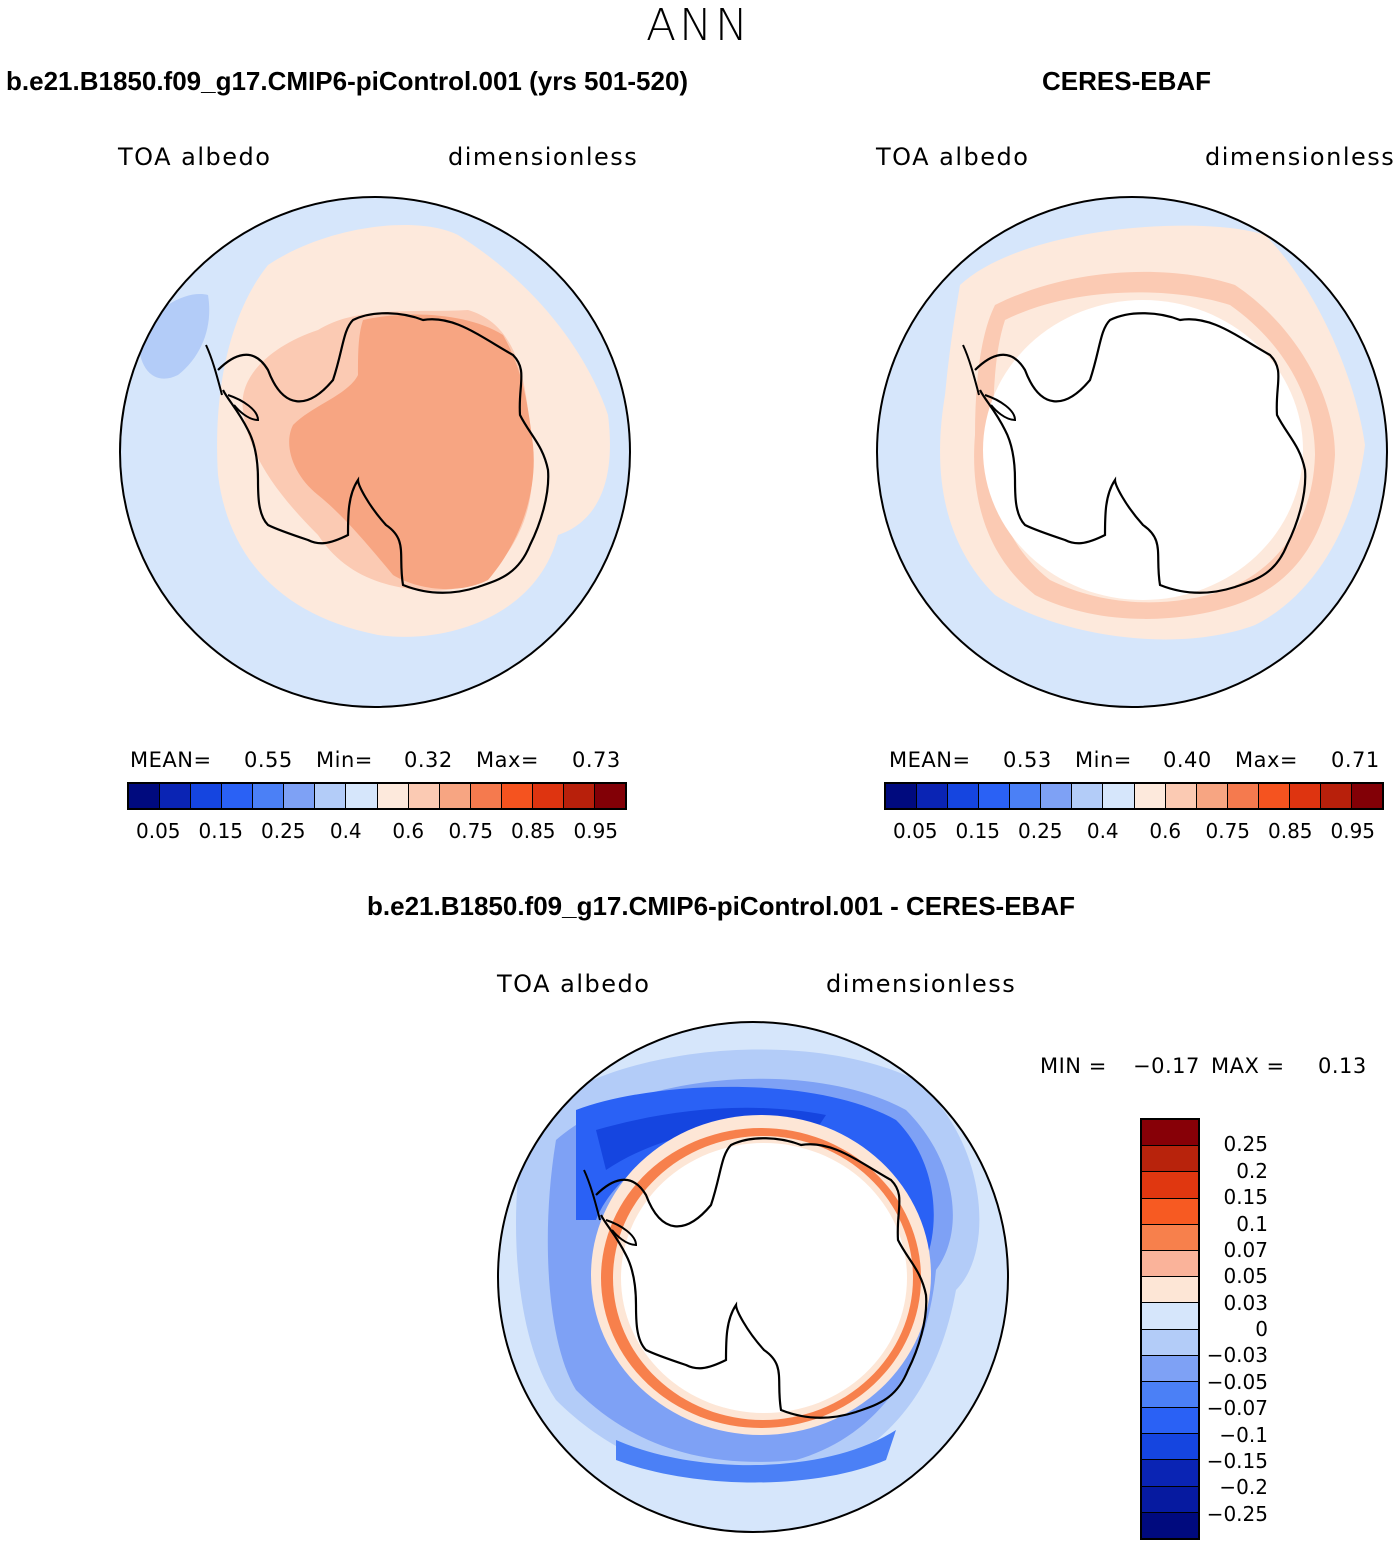  I want to click on obs-colorbar-tick-label: 0.4, so click(1102, 831).